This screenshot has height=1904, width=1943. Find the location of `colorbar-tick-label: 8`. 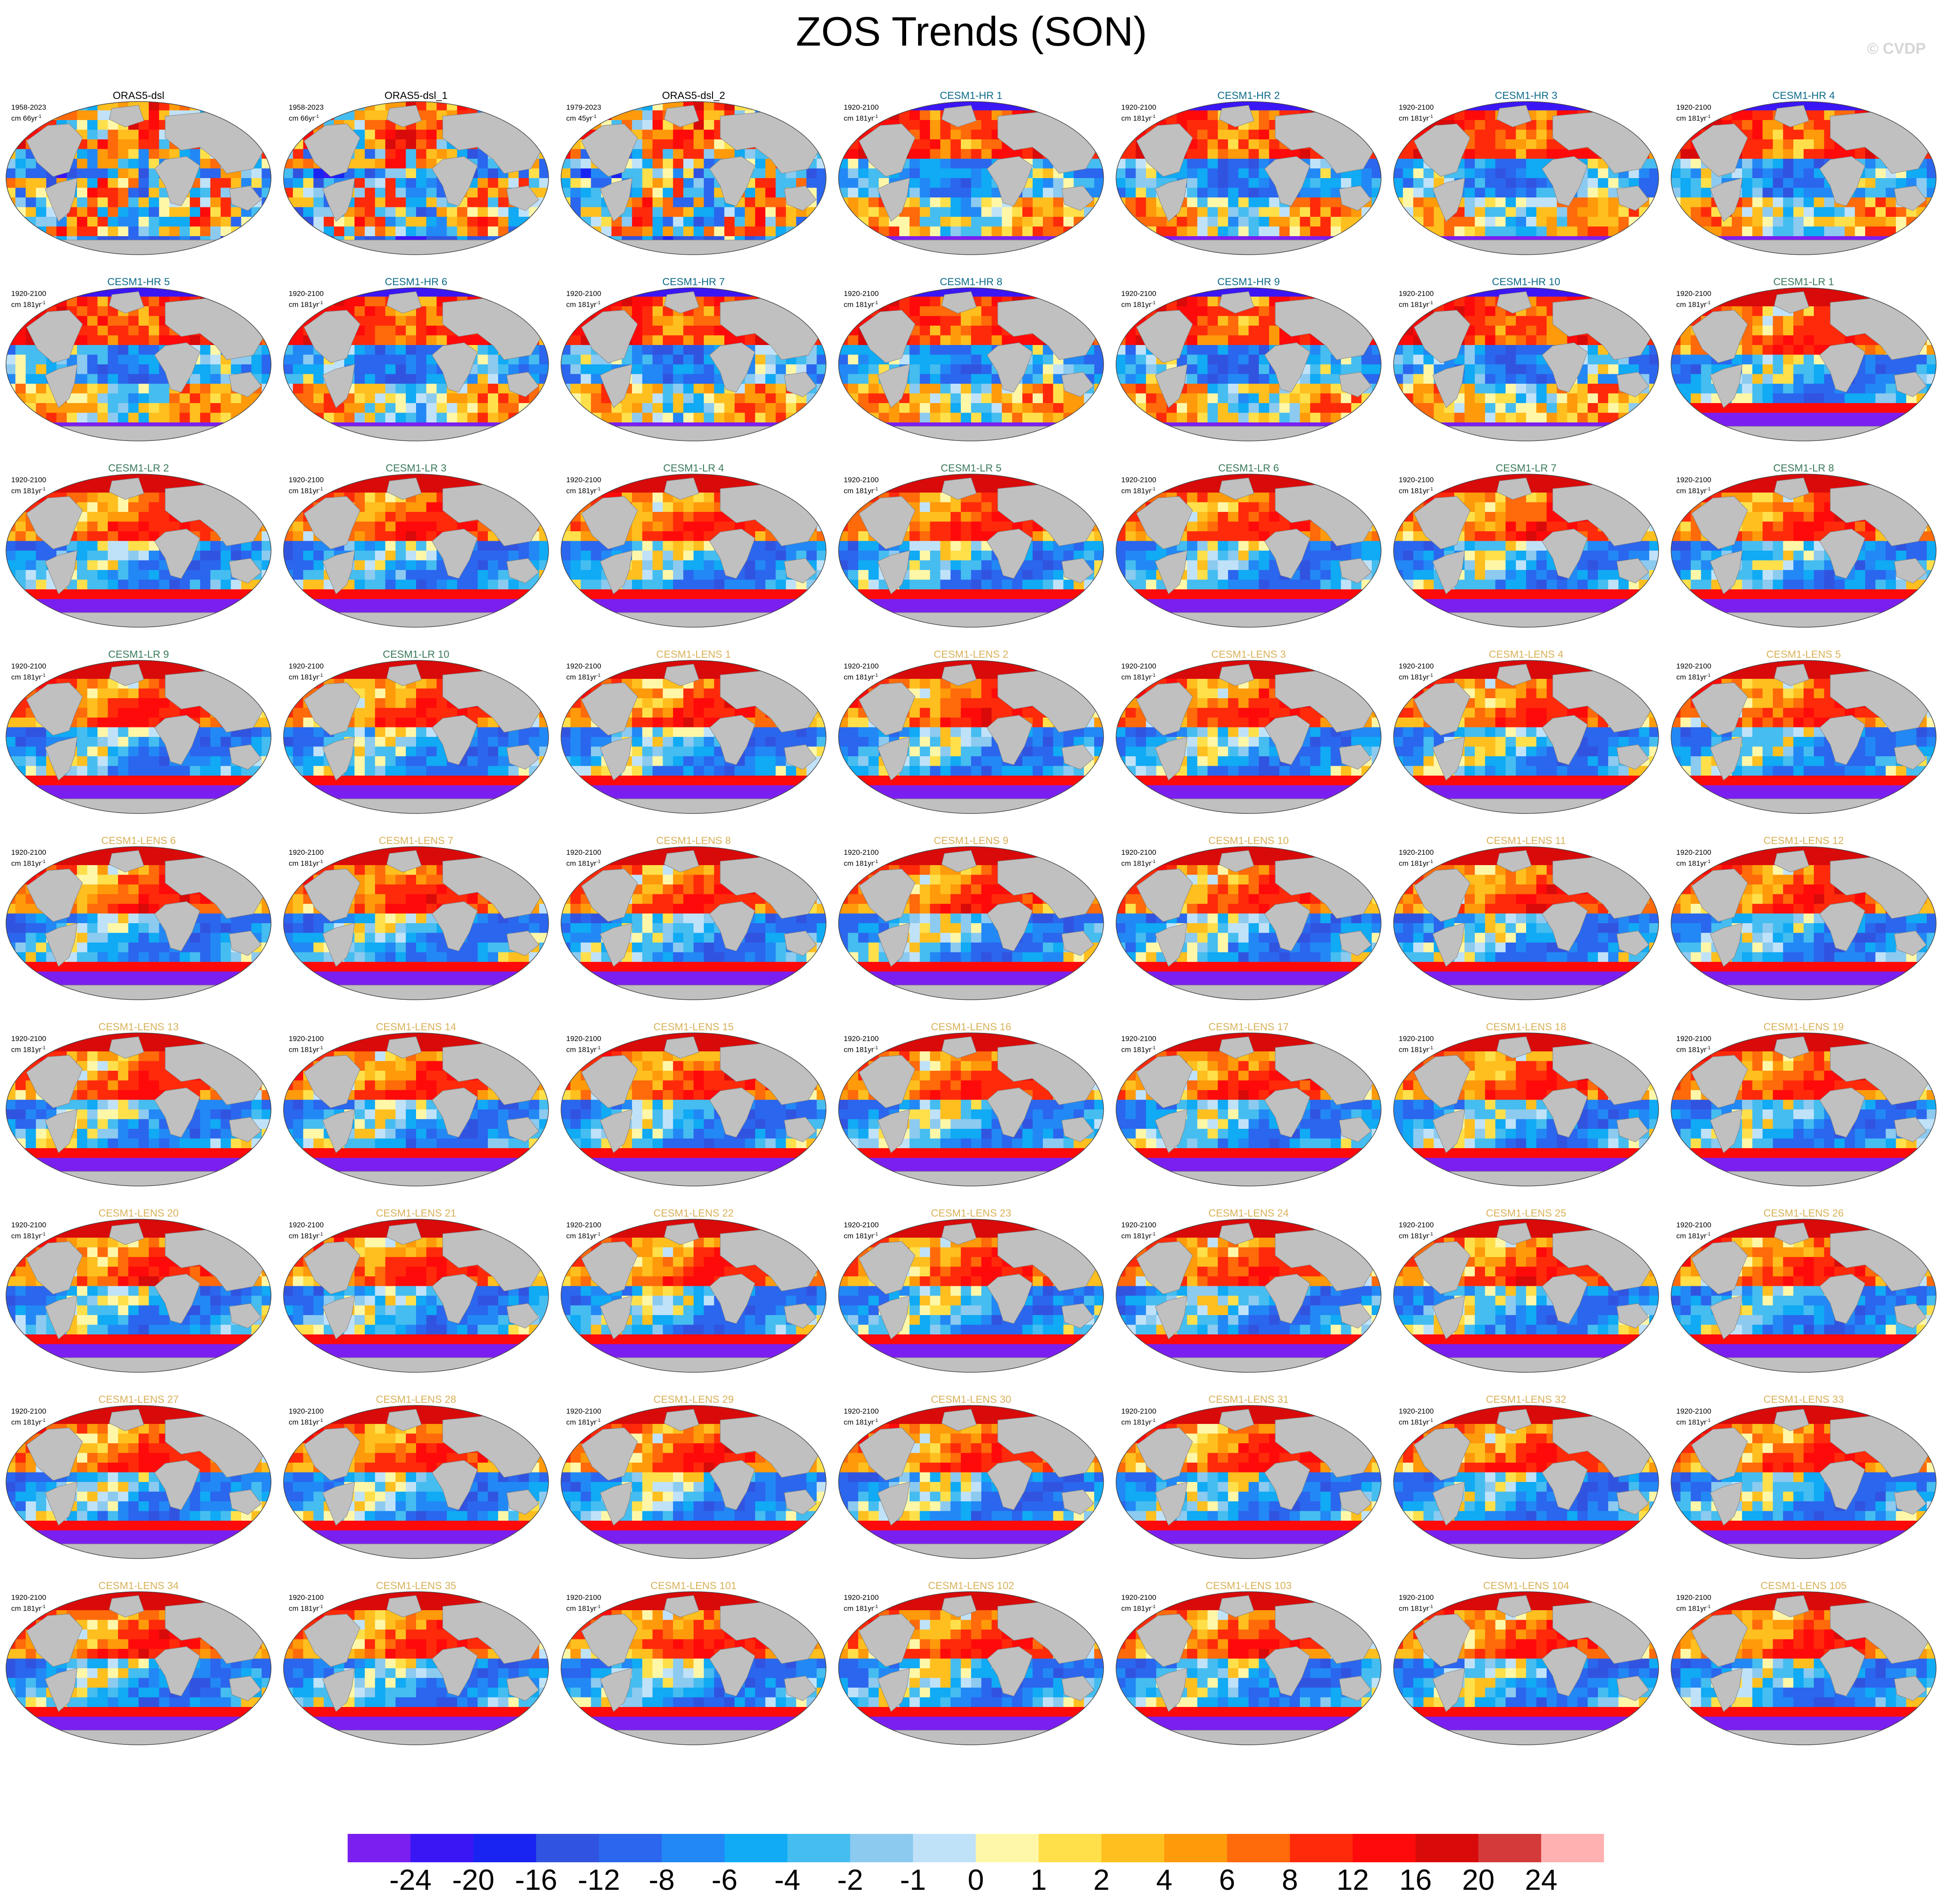

colorbar-tick-label: 8 is located at coordinates (1290, 1880).